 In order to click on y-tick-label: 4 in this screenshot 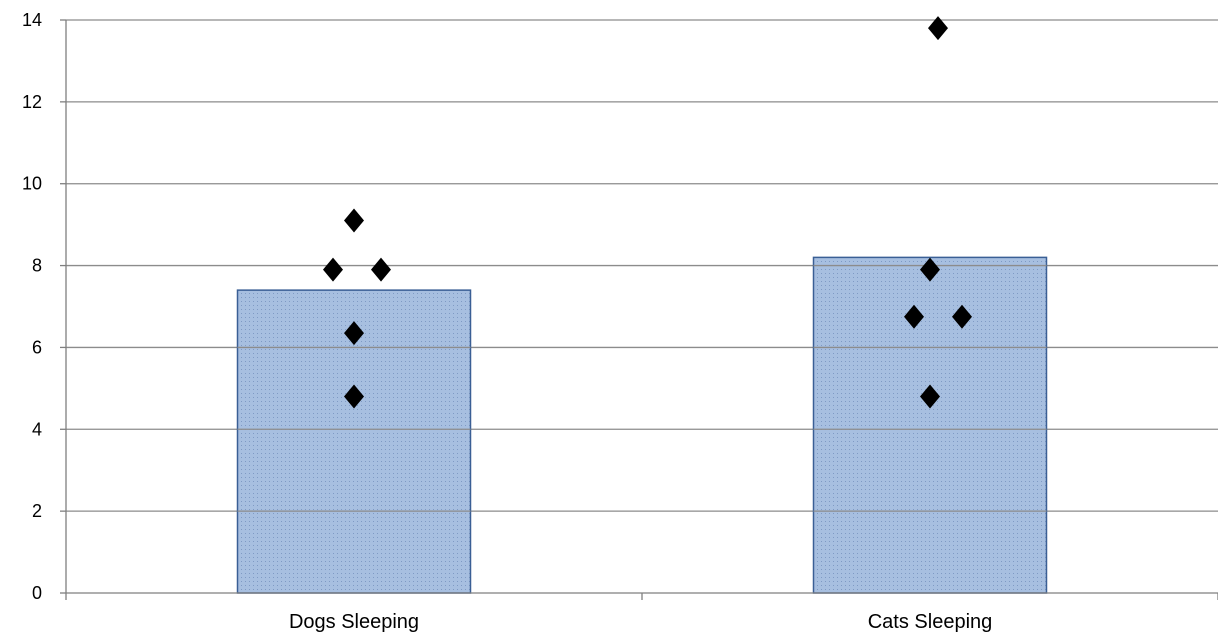, I will do `click(37, 429)`.